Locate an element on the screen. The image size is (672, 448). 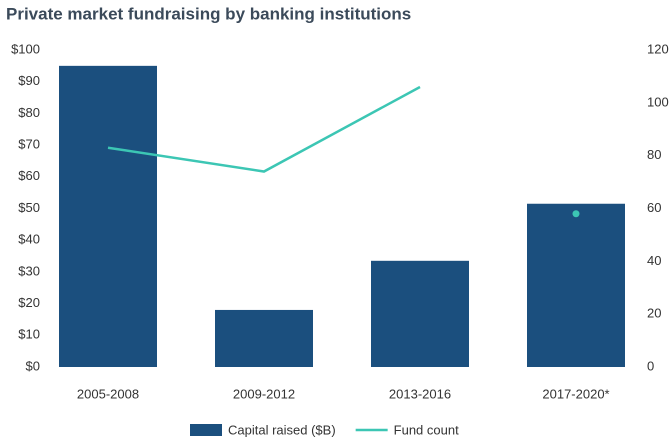
legend-label: Capital raised ($B) is located at coordinates (282, 429).